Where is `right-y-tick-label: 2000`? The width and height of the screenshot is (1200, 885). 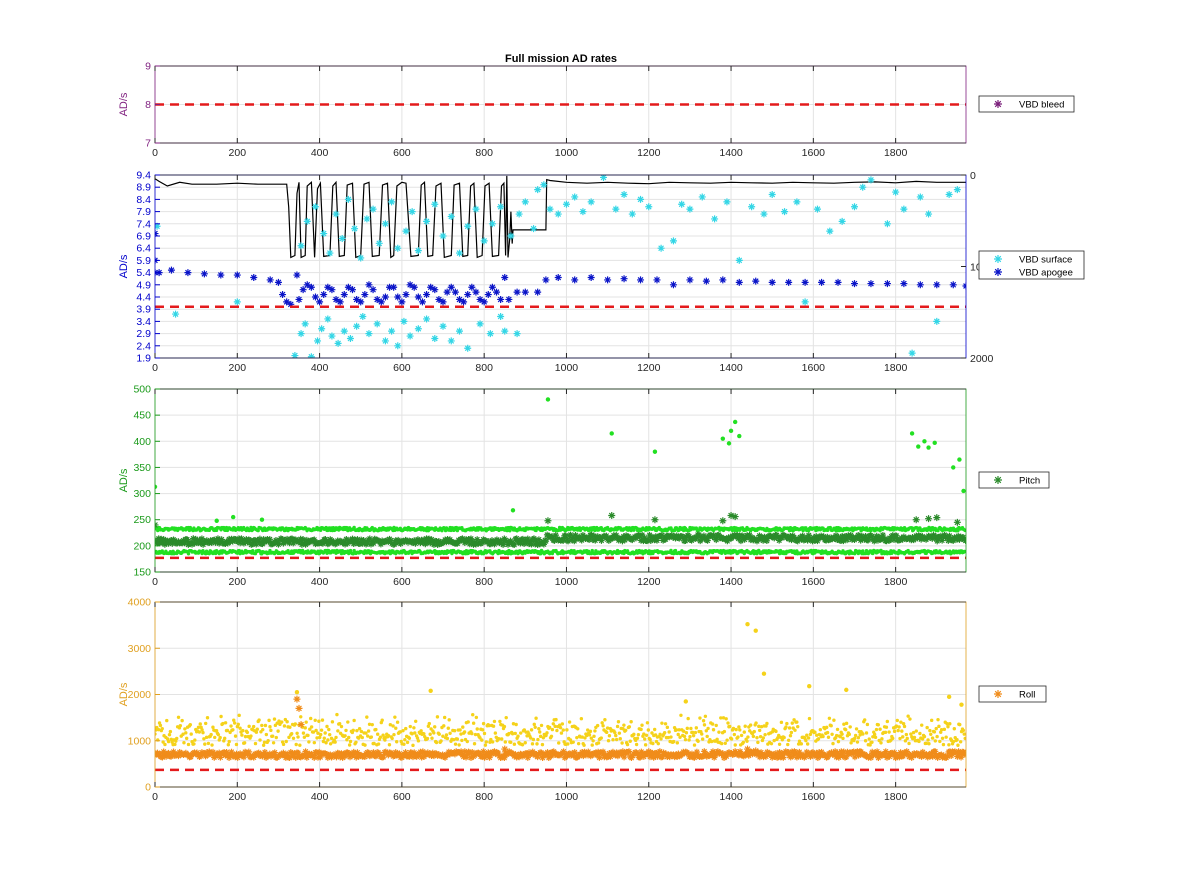
right-y-tick-label: 2000 is located at coordinates (982, 359).